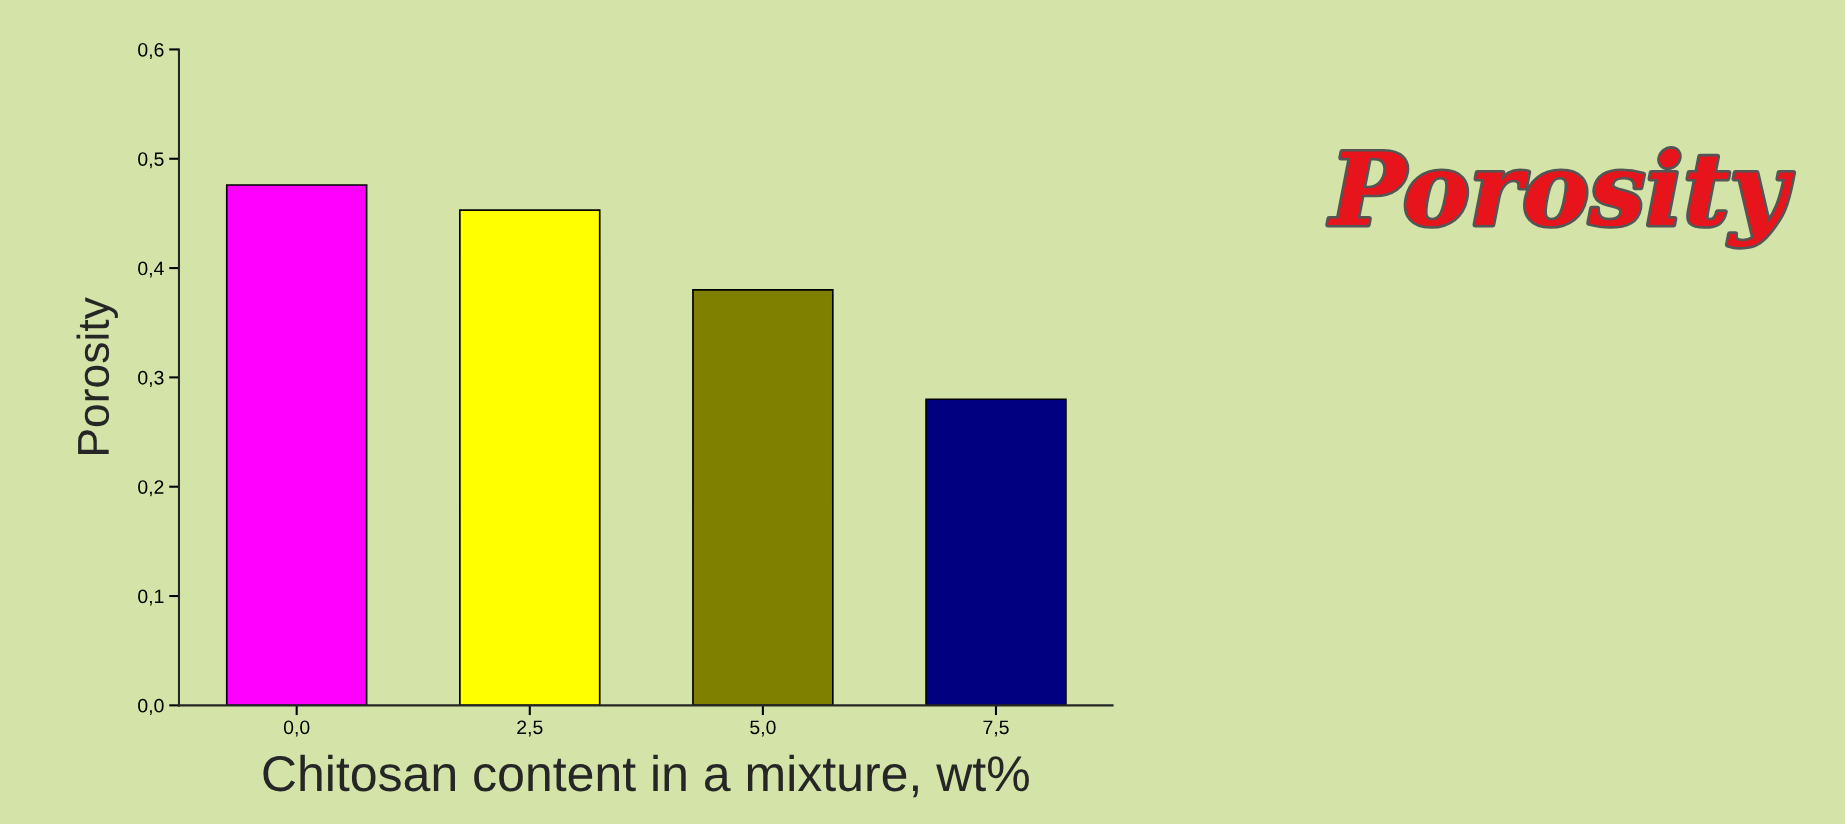  I want to click on y-tick-label: 0,6, so click(151, 50).